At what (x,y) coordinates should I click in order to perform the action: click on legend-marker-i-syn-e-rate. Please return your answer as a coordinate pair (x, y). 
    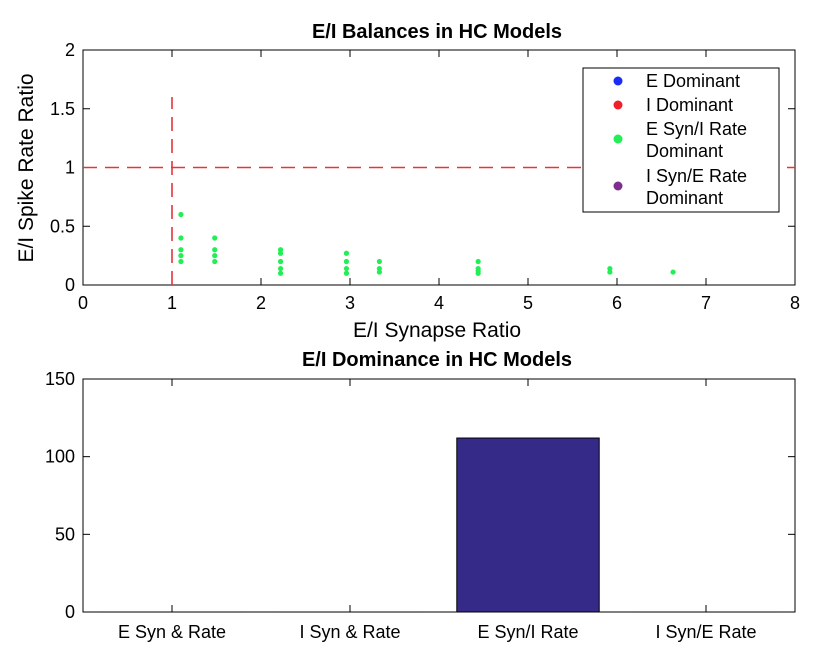
    Looking at the image, I should click on (618, 186).